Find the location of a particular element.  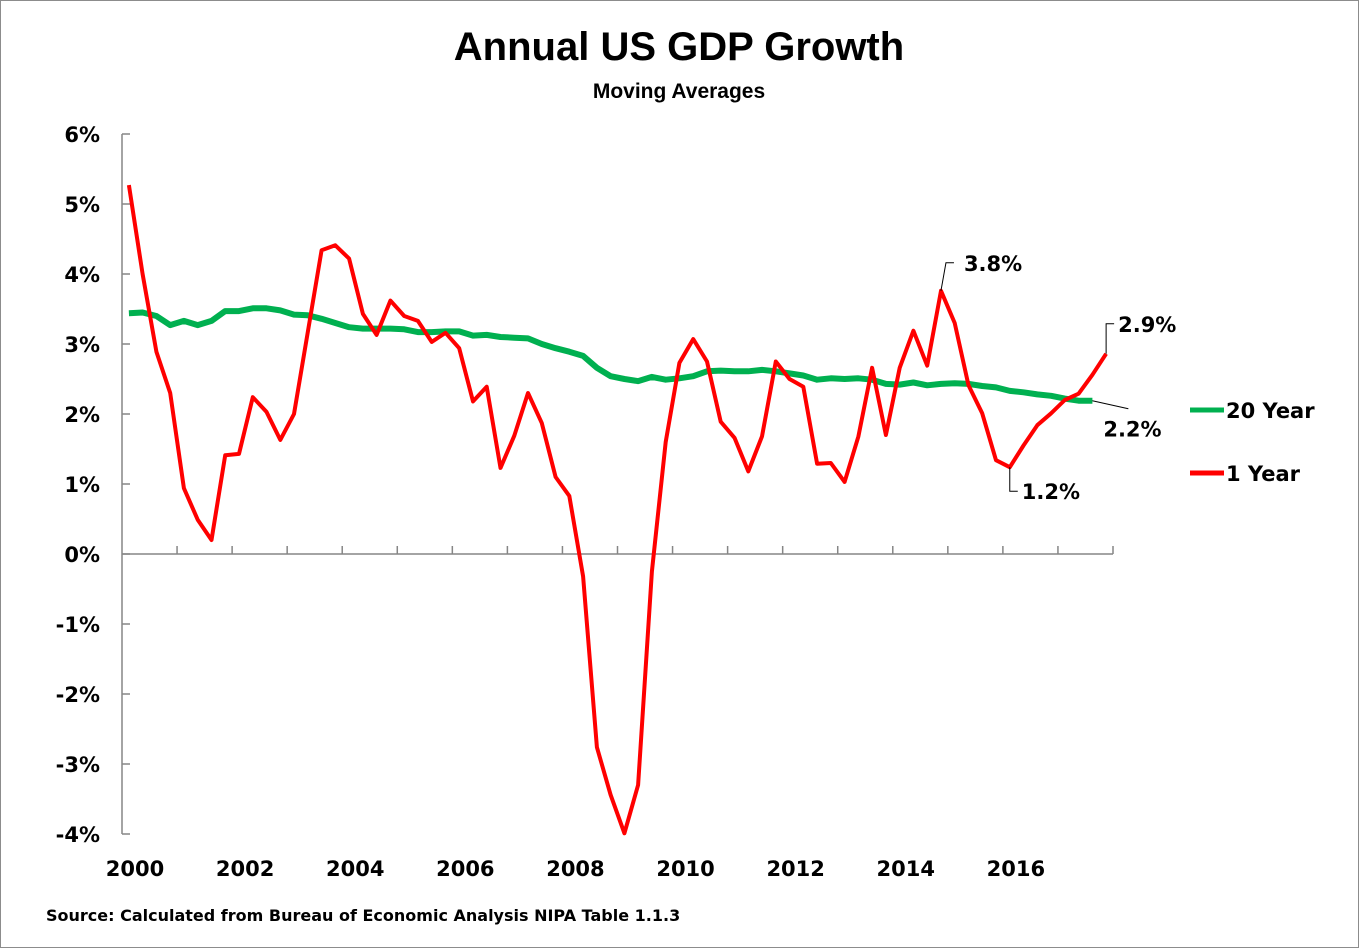

y-tick-label: 6% is located at coordinates (82, 135).